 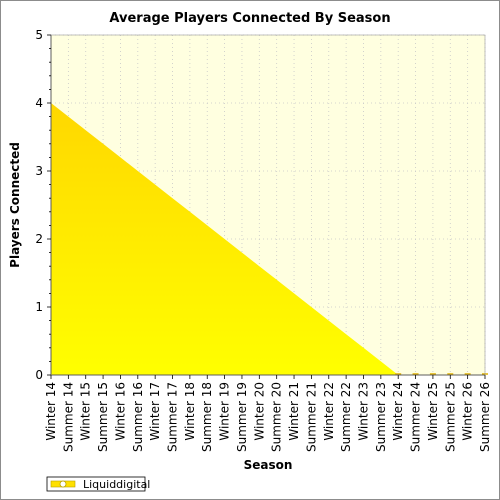 I want to click on x-tick-label-3: Summer 15, so click(x=103, y=417).